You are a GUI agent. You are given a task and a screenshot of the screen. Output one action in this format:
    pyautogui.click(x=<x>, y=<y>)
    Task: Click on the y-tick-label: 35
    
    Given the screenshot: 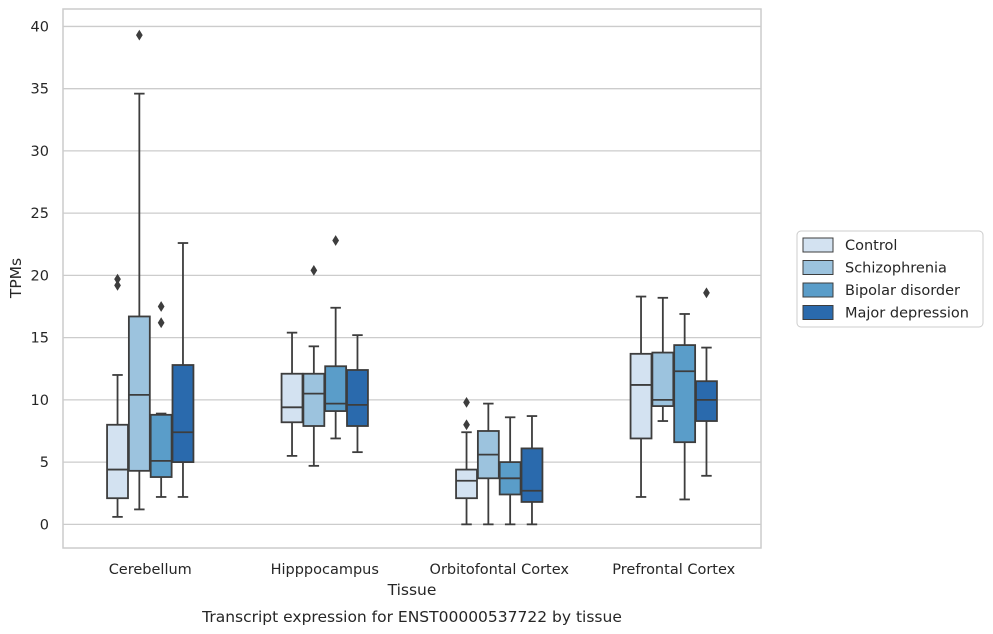 What is the action you would take?
    pyautogui.click(x=40, y=90)
    